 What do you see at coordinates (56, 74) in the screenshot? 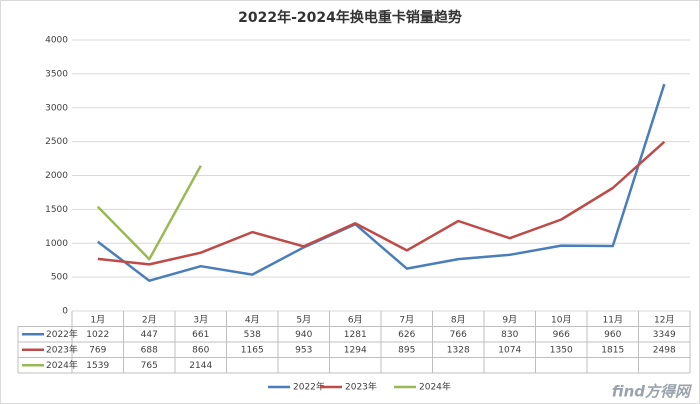
I see `y-tick-label: 3500` at bounding box center [56, 74].